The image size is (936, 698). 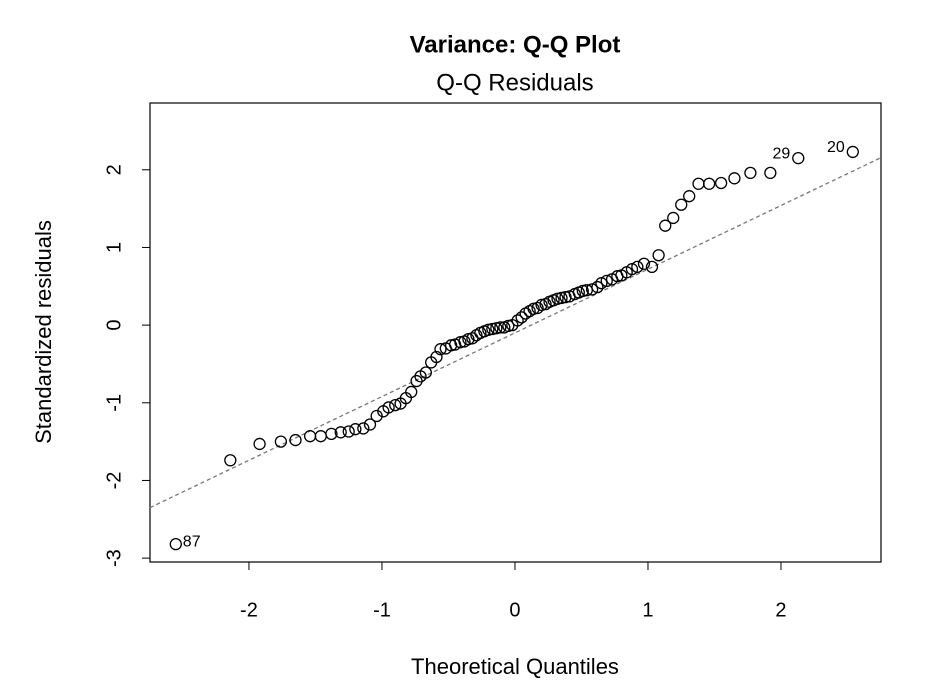 I want to click on x-tick-label: 1, so click(x=647, y=610).